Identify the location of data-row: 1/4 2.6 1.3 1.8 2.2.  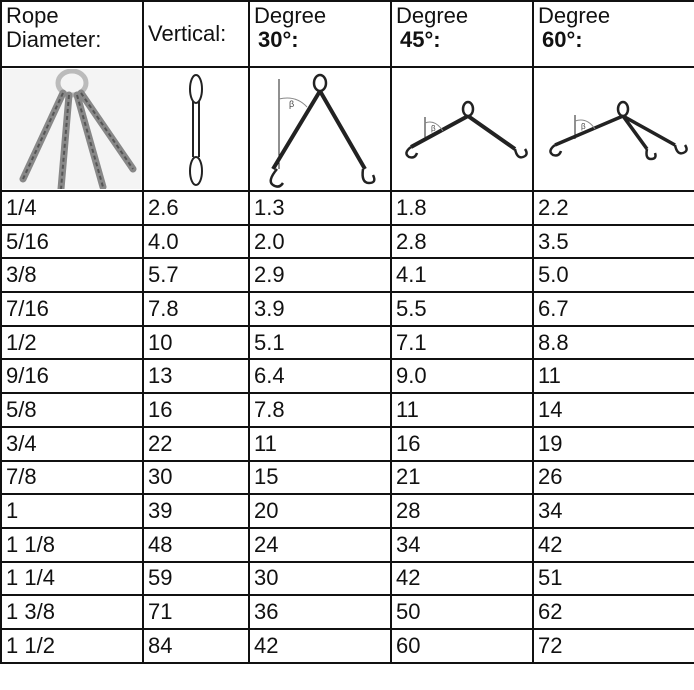
(347, 208).